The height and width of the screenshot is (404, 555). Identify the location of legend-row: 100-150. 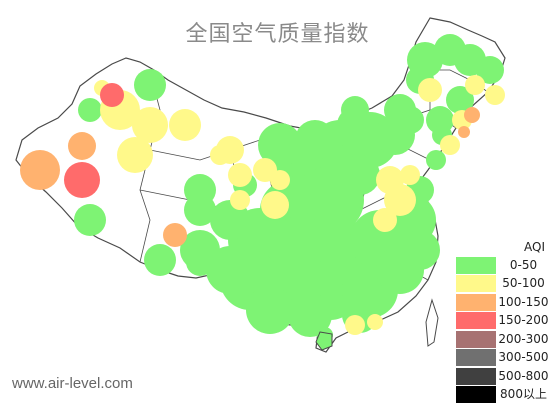
(503, 302).